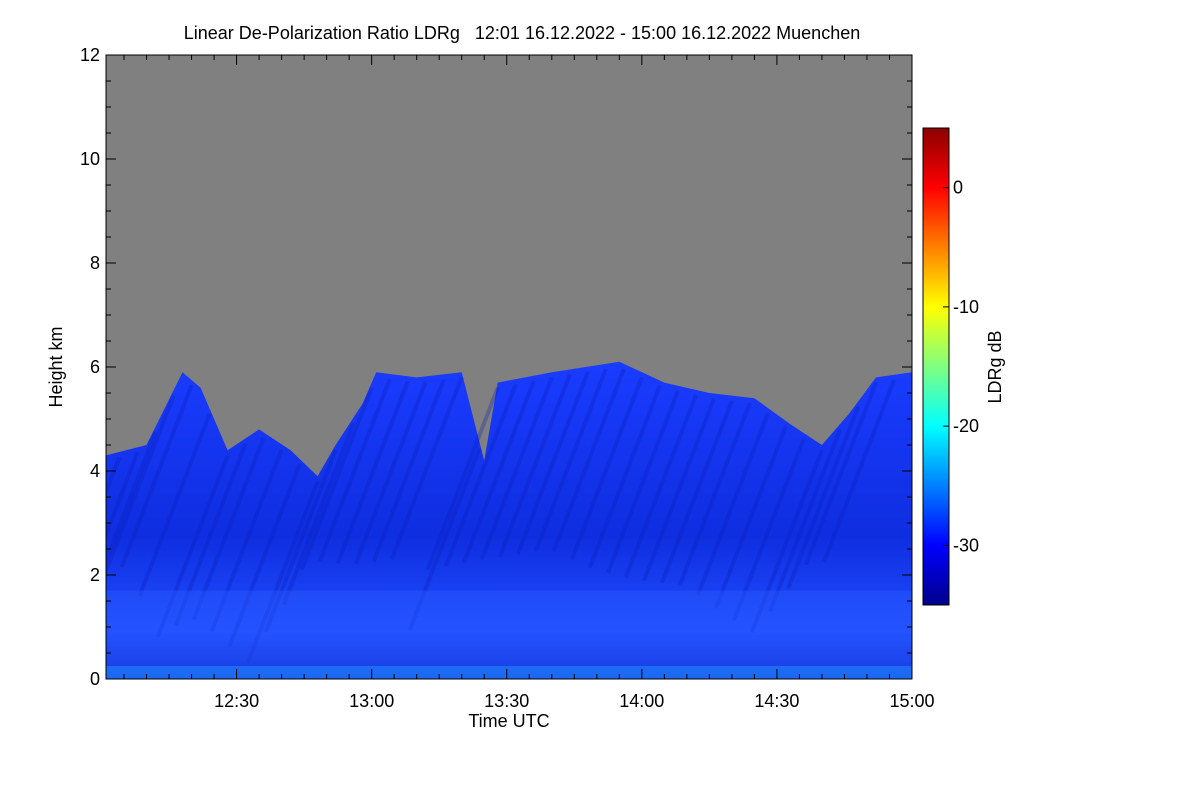  I want to click on near-ground-layer, so click(509, 634).